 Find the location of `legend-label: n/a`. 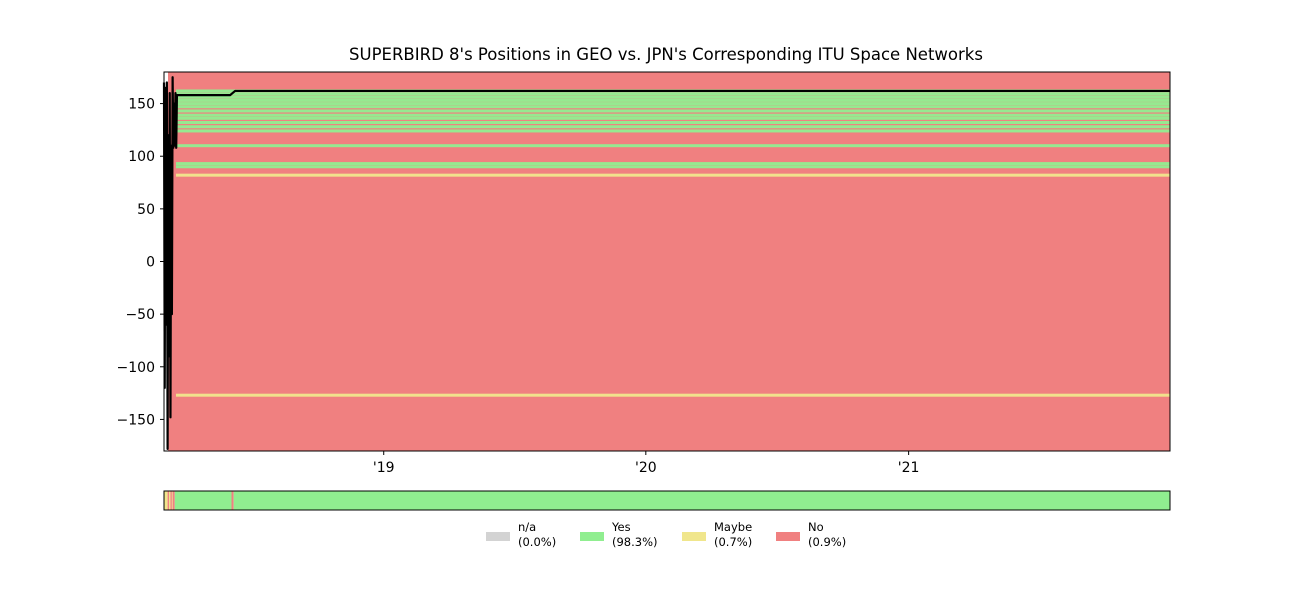

legend-label: n/a is located at coordinates (527, 527).